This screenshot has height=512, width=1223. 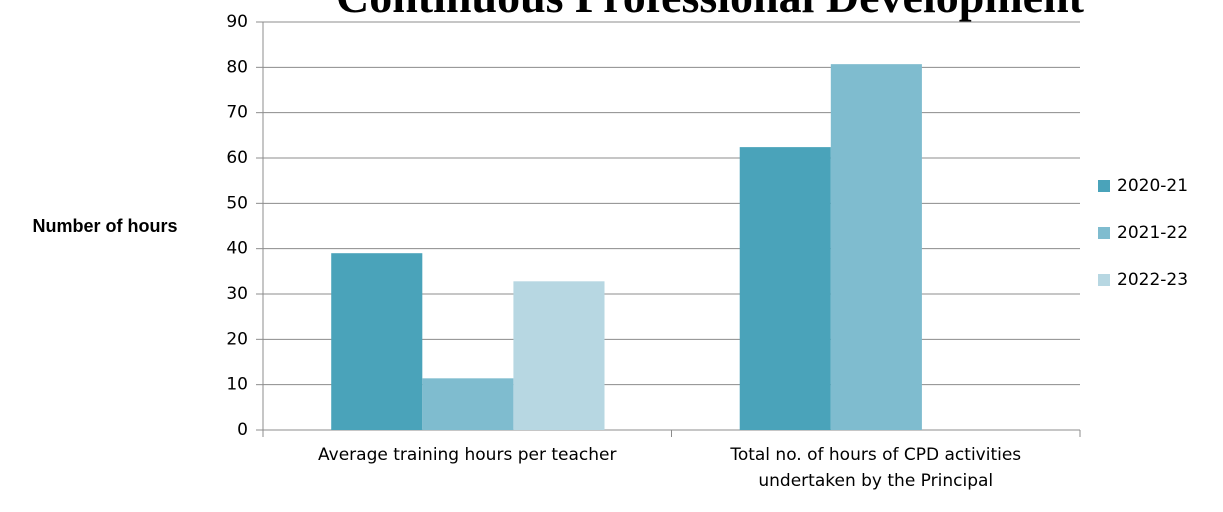 I want to click on chart-title: Continuous Professional Development, so click(x=710, y=11).